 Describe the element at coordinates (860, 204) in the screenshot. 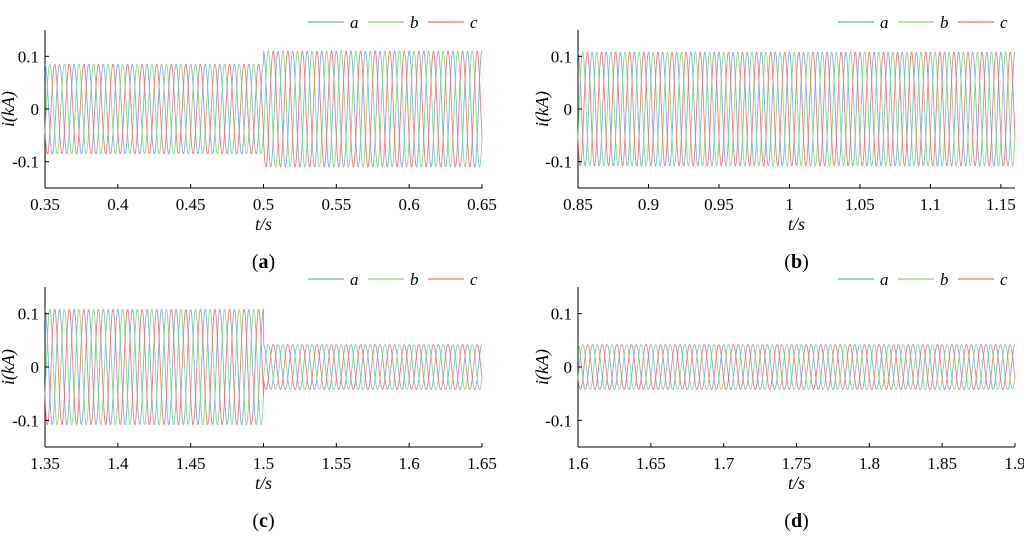

I see `x-tick-label: 1.05` at that location.